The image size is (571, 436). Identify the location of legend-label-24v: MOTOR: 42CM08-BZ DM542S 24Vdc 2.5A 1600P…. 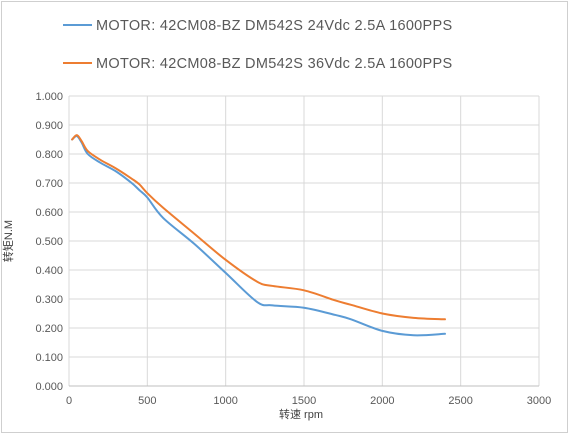
(274, 26).